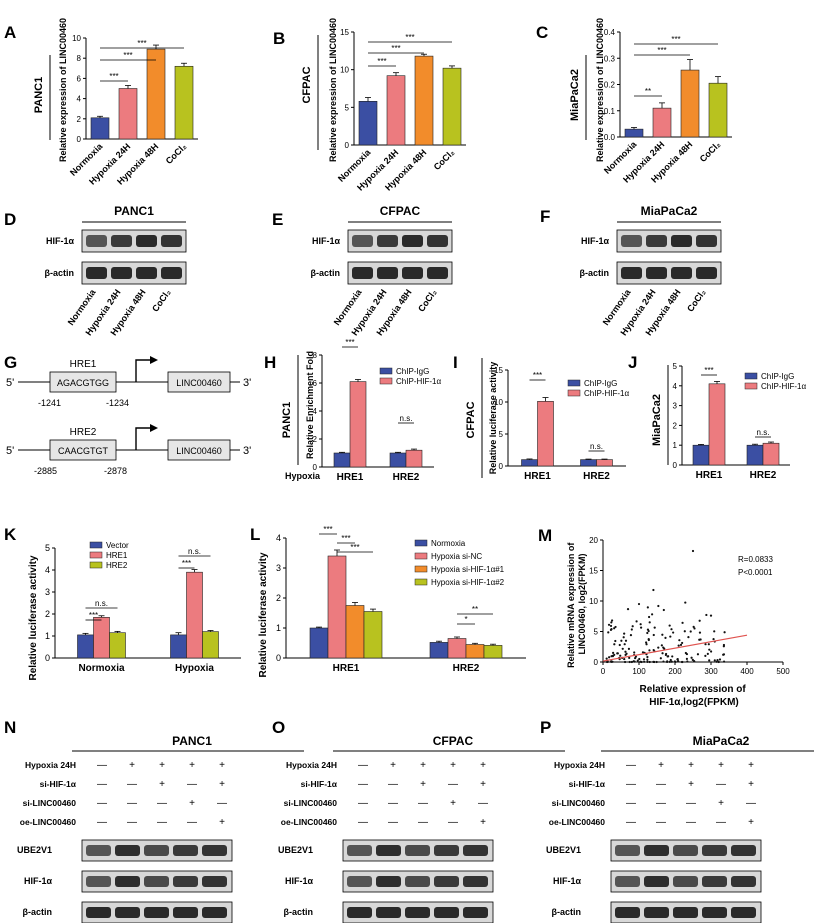 This screenshot has width=814, height=923. I want to click on regression-line, so click(675, 648).